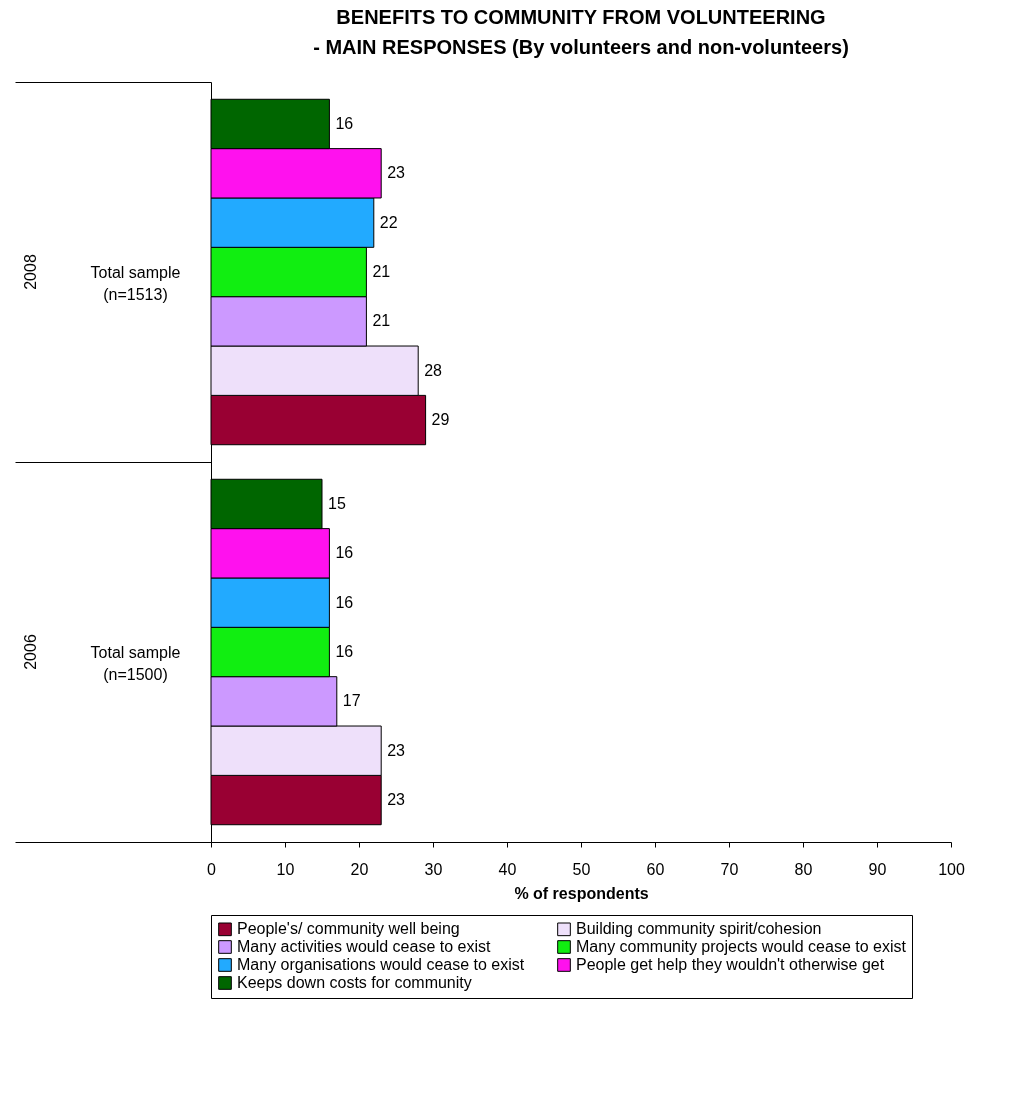 The width and height of the screenshot is (1013, 1115). Describe the element at coordinates (354, 982) in the screenshot. I see `legend-label: Keeps down costs for community` at that location.